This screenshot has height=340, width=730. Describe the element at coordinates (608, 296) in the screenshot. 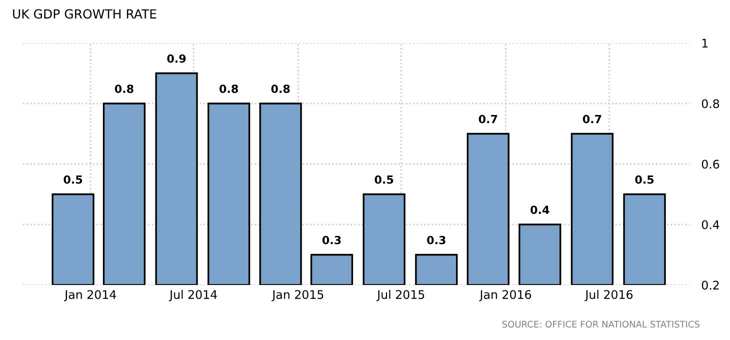

I see `x-tick-label: Jul 2016` at that location.